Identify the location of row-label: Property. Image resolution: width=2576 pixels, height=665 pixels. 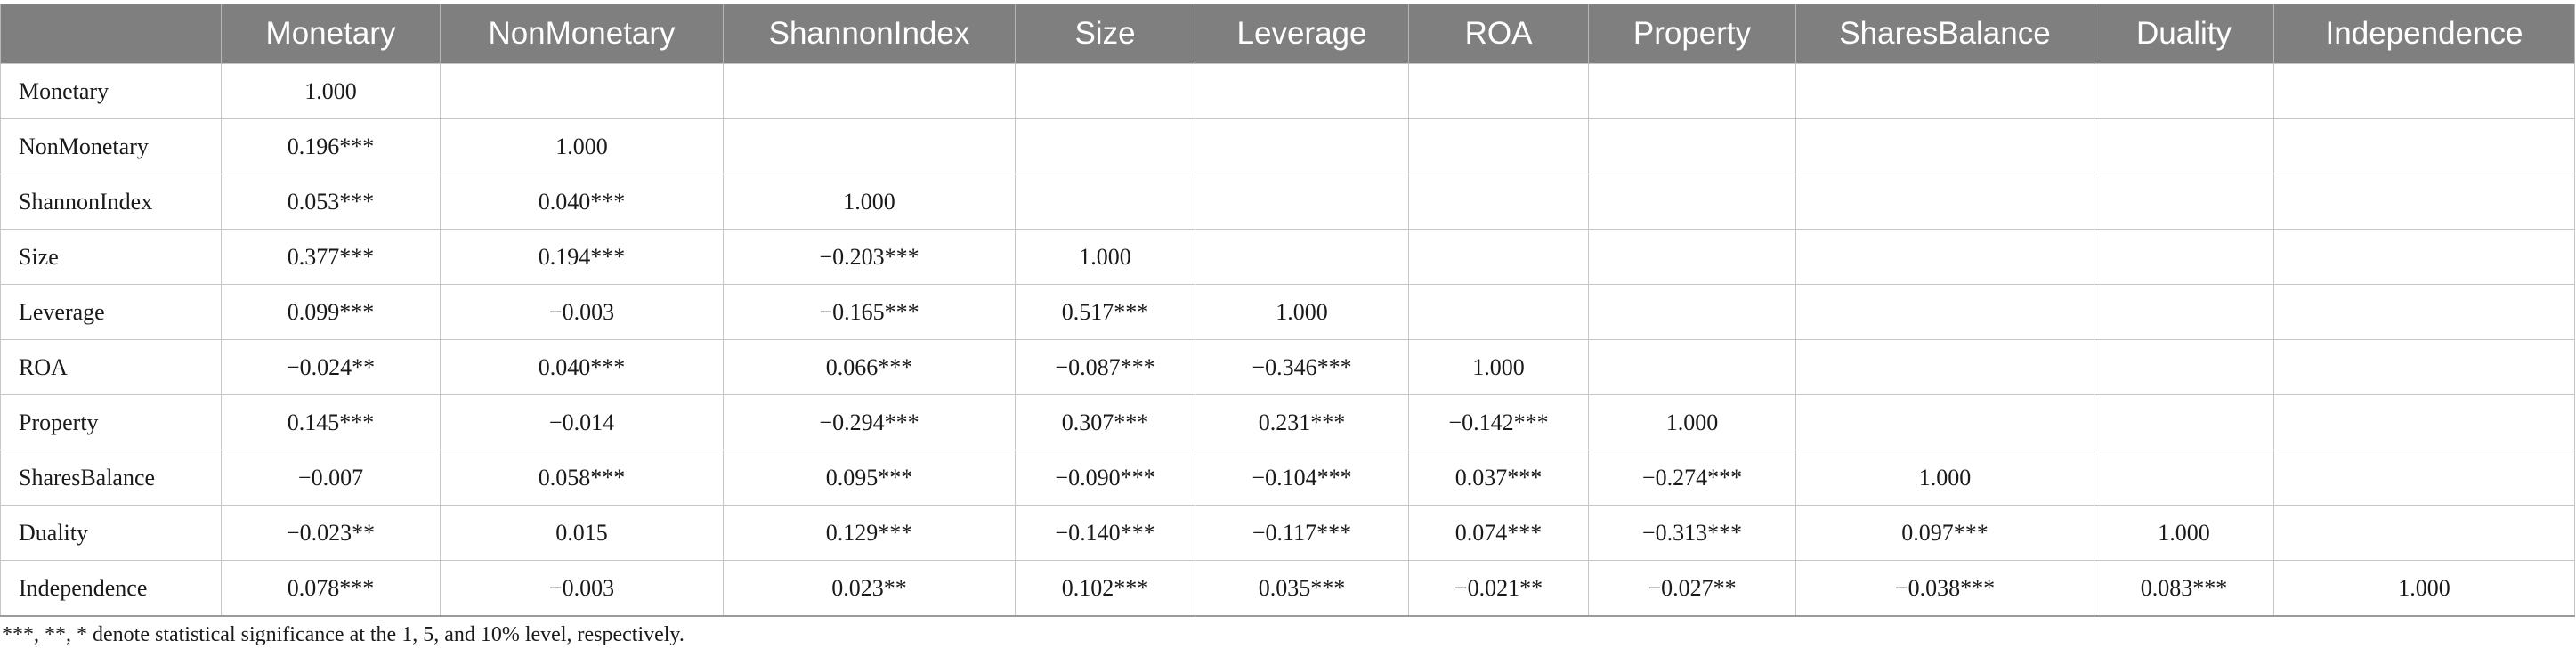
(111, 422).